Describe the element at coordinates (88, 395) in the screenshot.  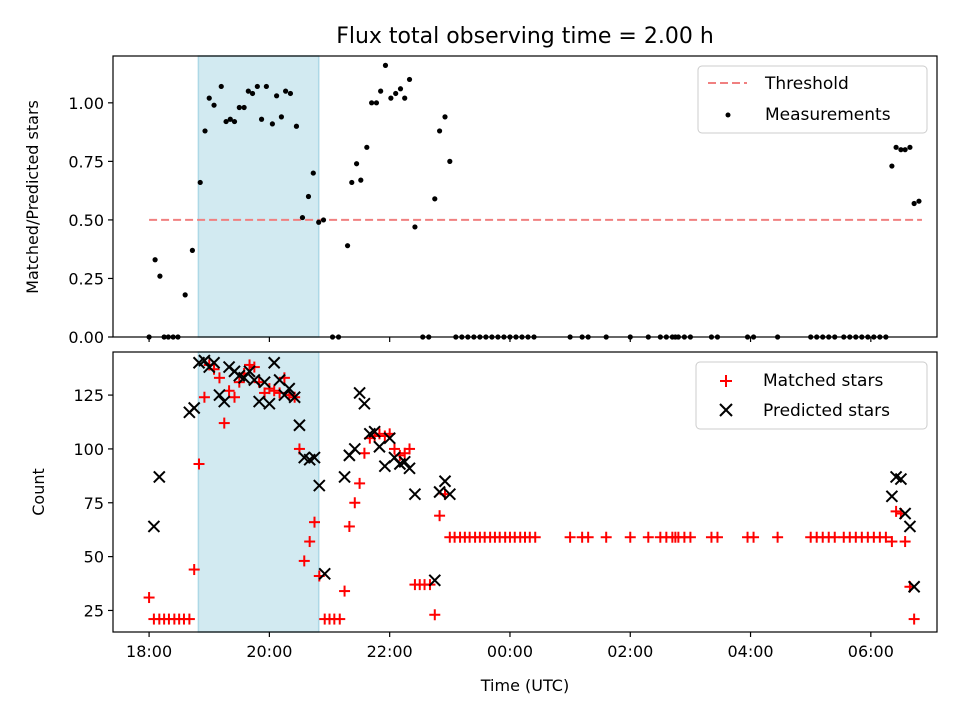
I see `y-tick-label: 125` at that location.